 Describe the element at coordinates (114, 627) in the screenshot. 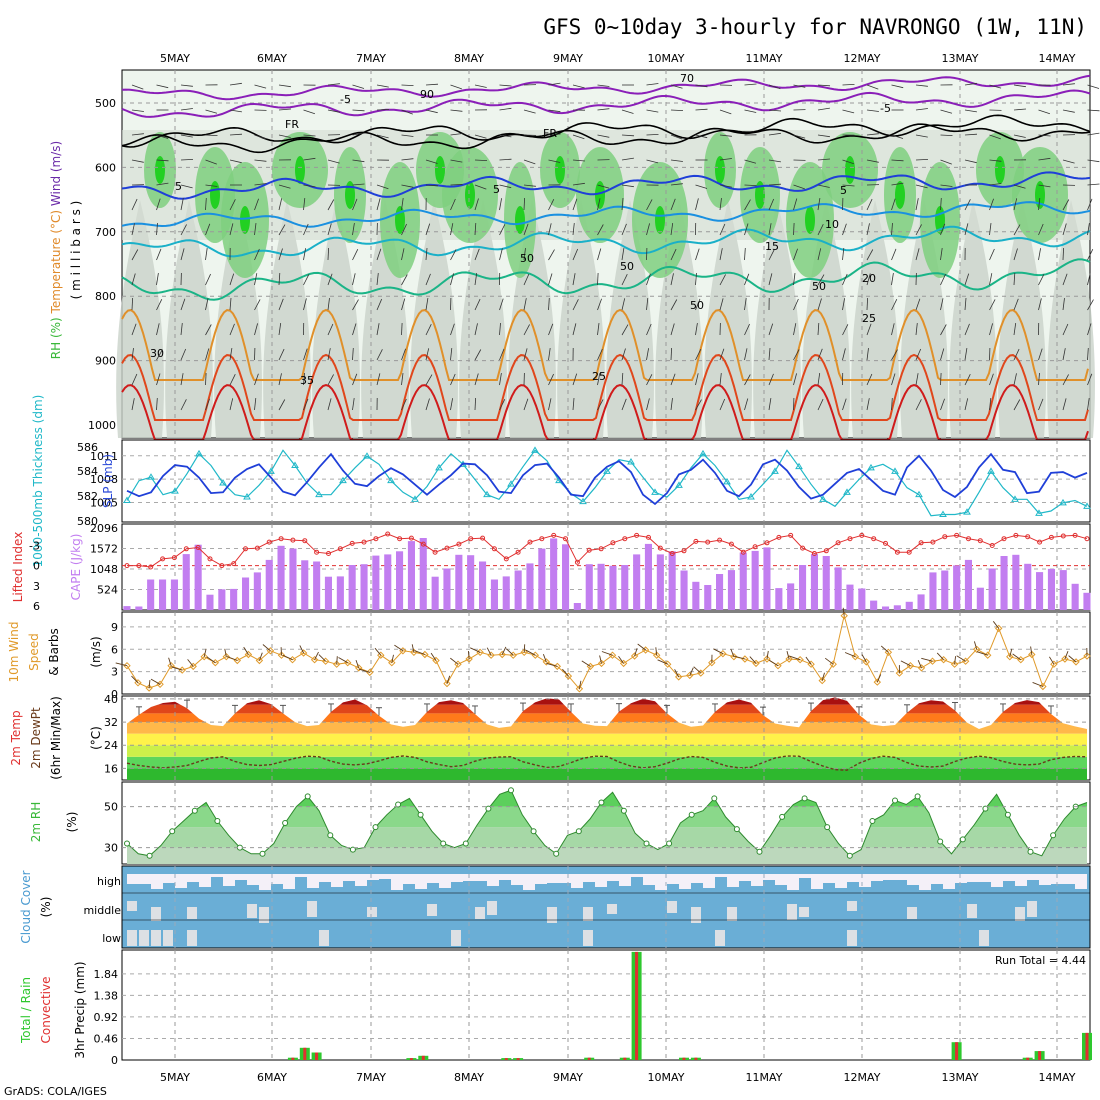

I see `wind-tick: 9` at that location.